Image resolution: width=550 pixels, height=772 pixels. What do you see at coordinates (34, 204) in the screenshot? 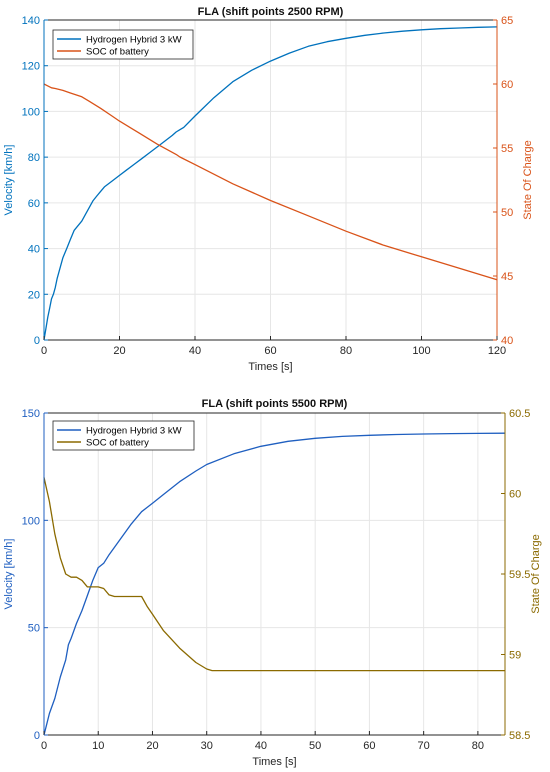
I see `y-tick-label-left: 60` at bounding box center [34, 204].